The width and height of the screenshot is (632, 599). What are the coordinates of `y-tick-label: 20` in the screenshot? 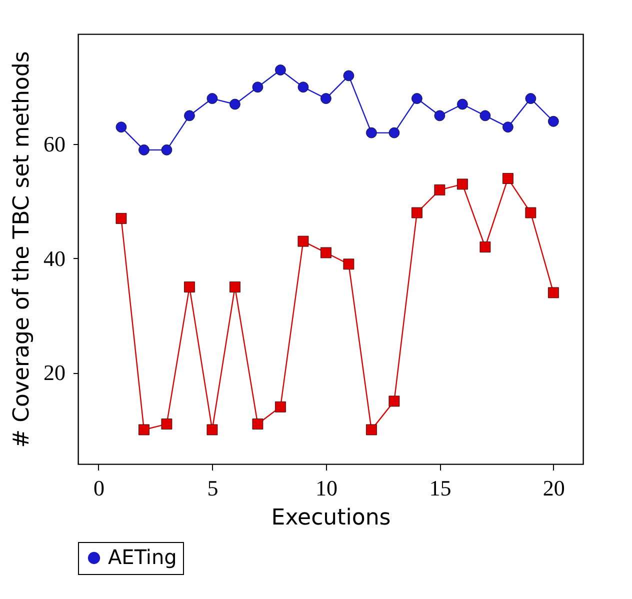 It's located at (55, 373).